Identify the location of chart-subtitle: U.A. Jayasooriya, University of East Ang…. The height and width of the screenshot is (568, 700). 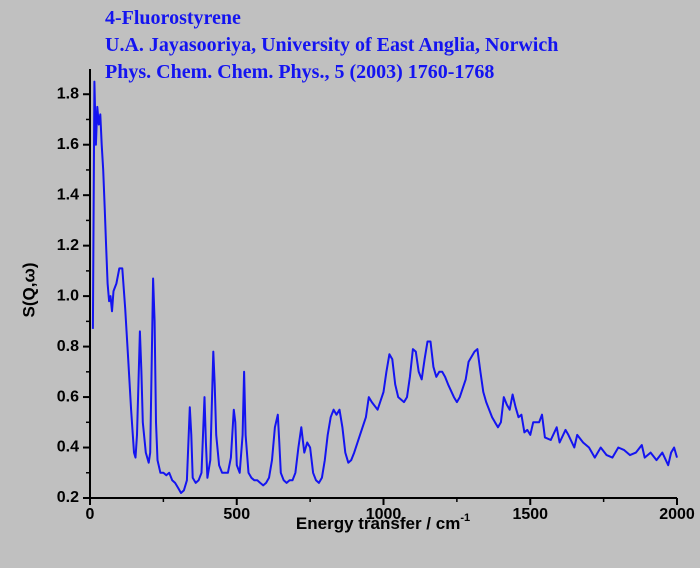
(331, 45).